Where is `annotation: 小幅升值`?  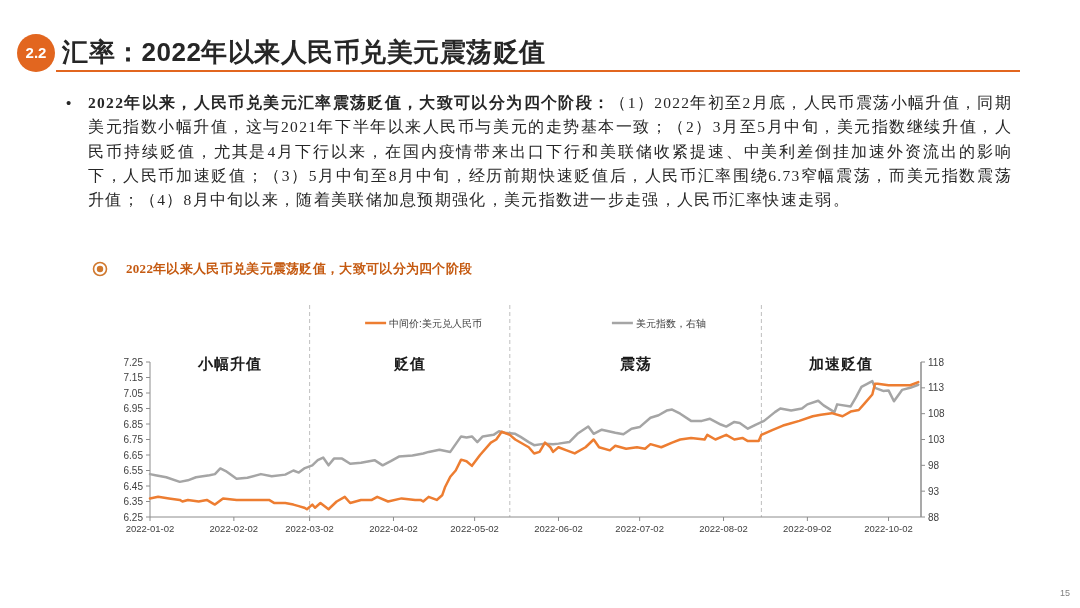
annotation: 小幅升值 is located at coordinates (229, 364).